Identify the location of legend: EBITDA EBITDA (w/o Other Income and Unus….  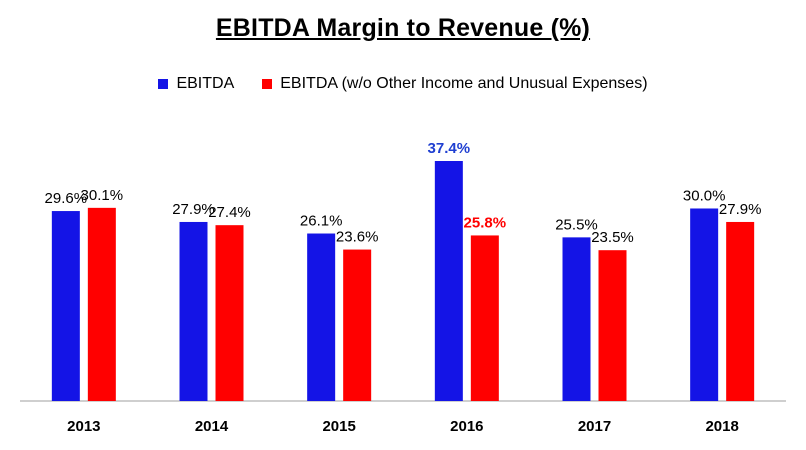
(403, 84).